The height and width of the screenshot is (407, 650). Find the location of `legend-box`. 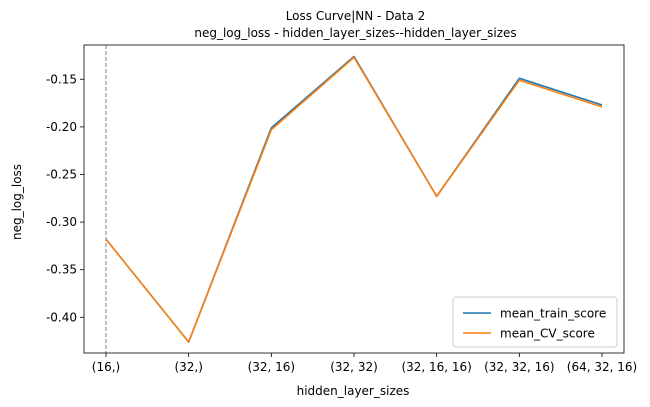

legend-box is located at coordinates (535, 322).